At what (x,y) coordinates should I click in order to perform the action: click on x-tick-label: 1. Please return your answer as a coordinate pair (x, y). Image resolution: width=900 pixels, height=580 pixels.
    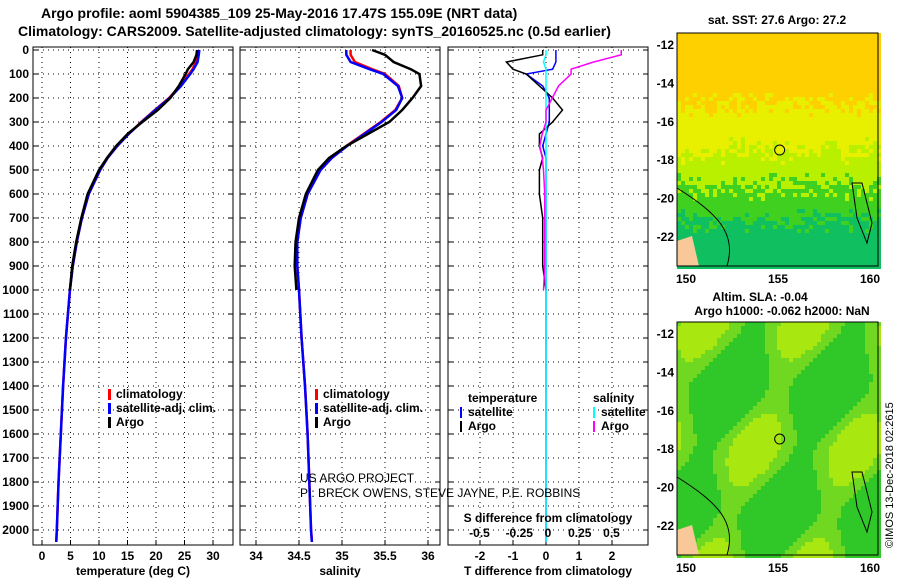
    Looking at the image, I should click on (579, 556).